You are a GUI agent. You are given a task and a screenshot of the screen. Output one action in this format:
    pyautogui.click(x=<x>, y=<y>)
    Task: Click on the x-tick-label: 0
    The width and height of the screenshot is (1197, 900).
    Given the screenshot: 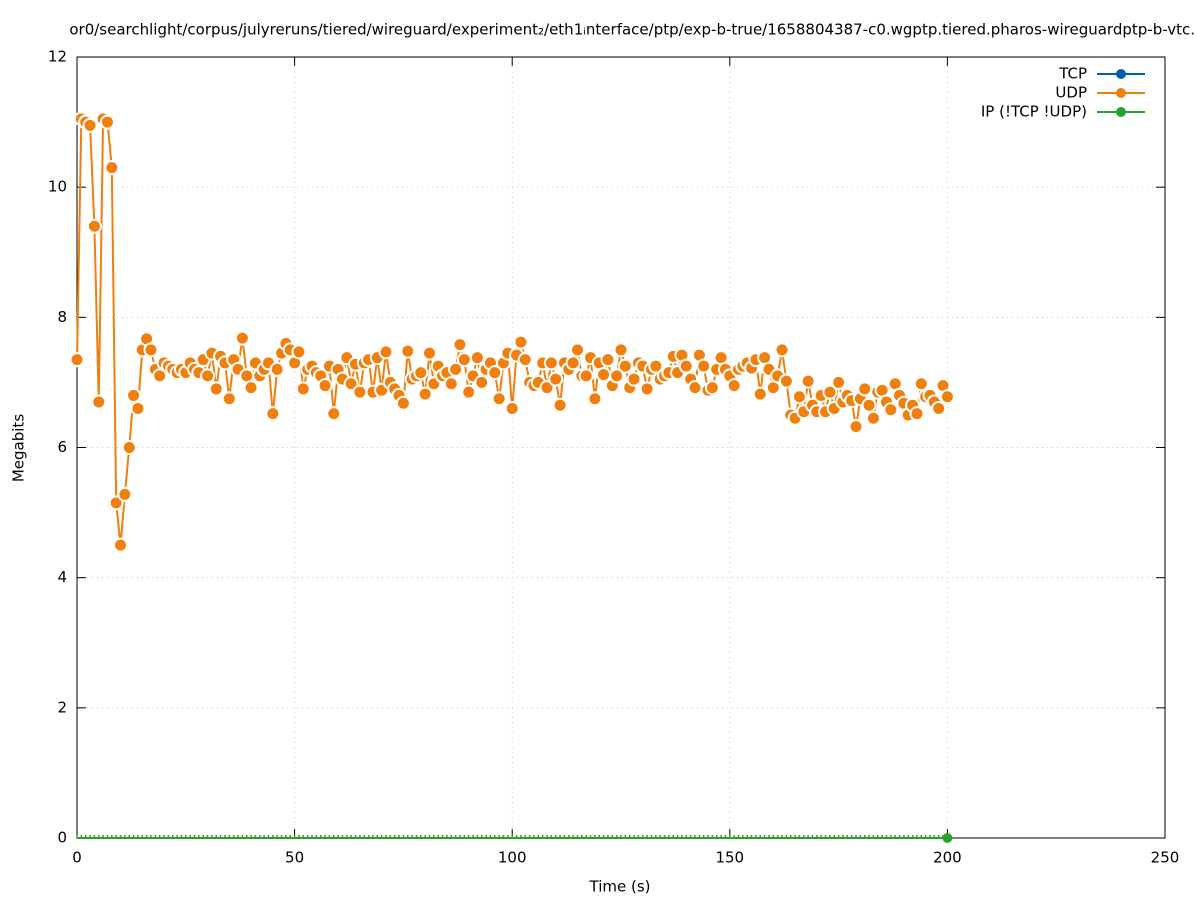 What is the action you would take?
    pyautogui.click(x=77, y=858)
    